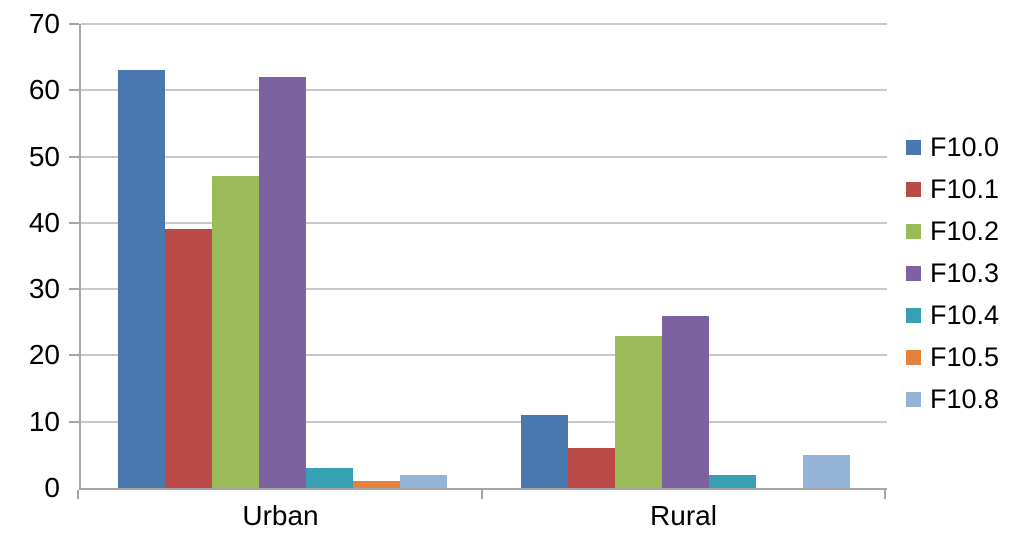 The image size is (1024, 546). I want to click on legend-label-f10.3: F10.3, so click(965, 272).